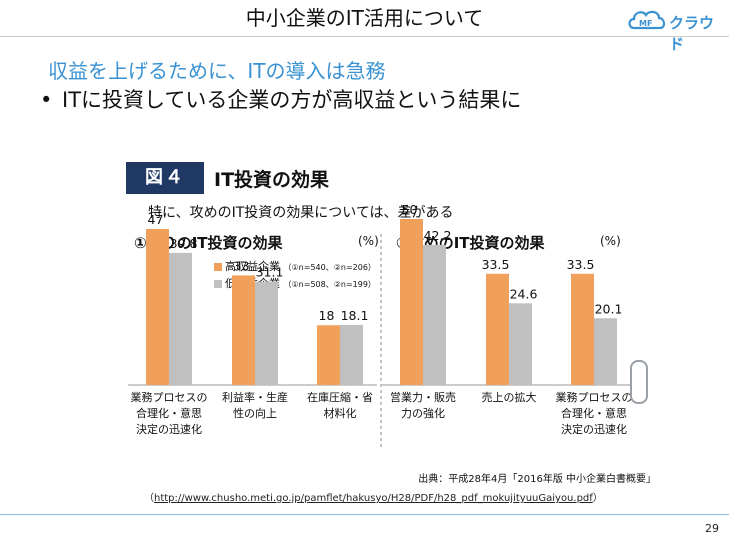 The image size is (729, 543). Describe the element at coordinates (329, 284) in the screenshot. I see `legend-note-low: （①n=508、②n=199）` at that location.